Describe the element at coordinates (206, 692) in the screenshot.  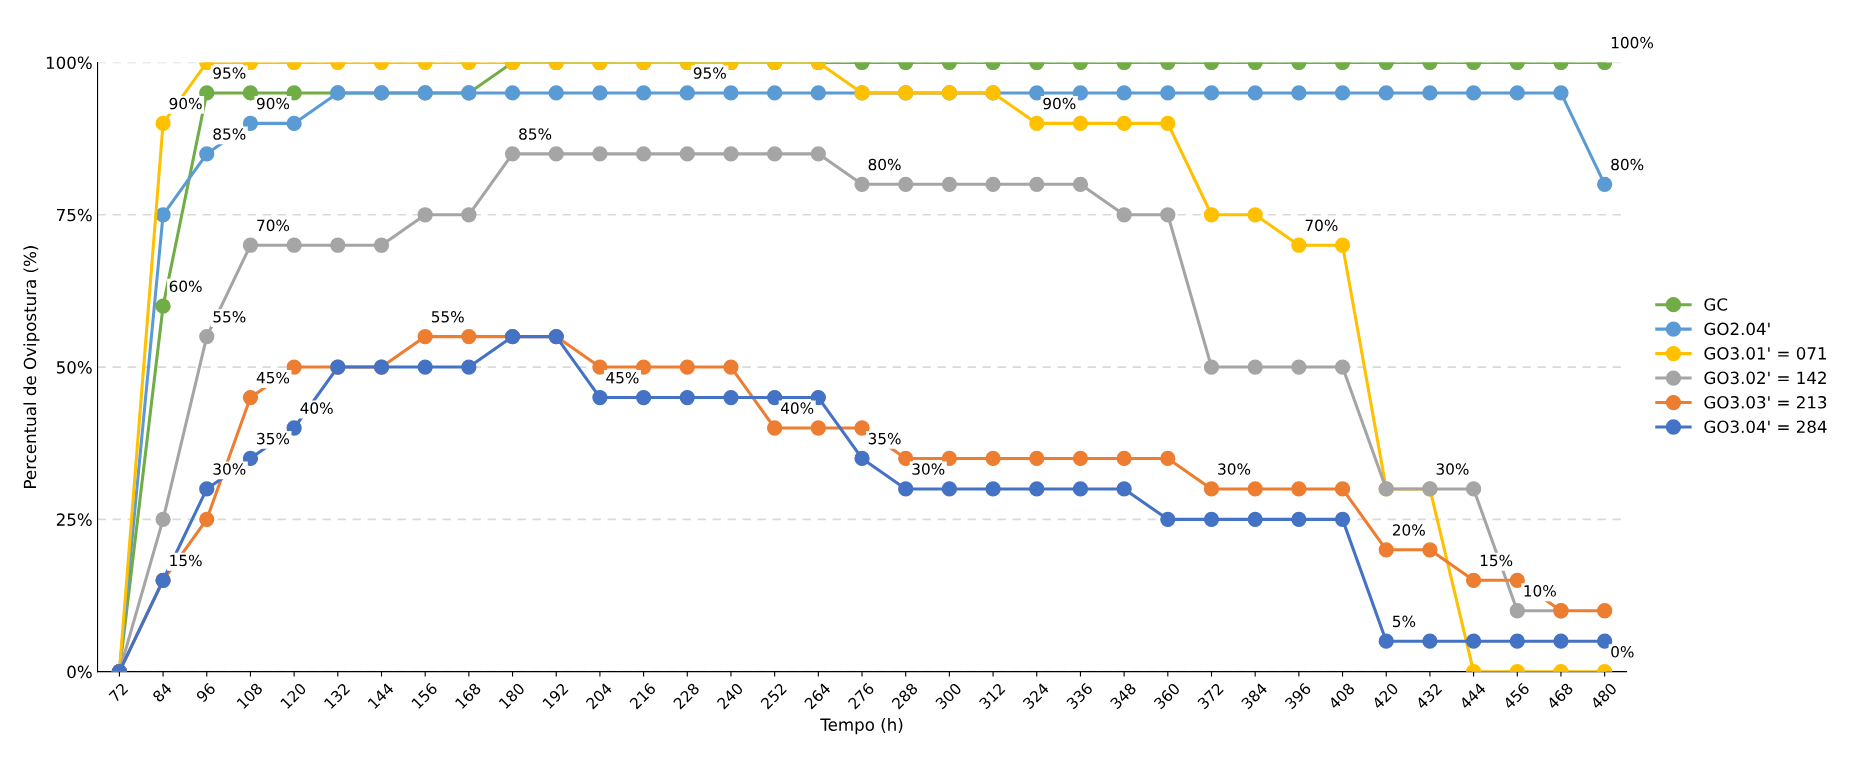
I see `x-tick-label: 96` at that location.